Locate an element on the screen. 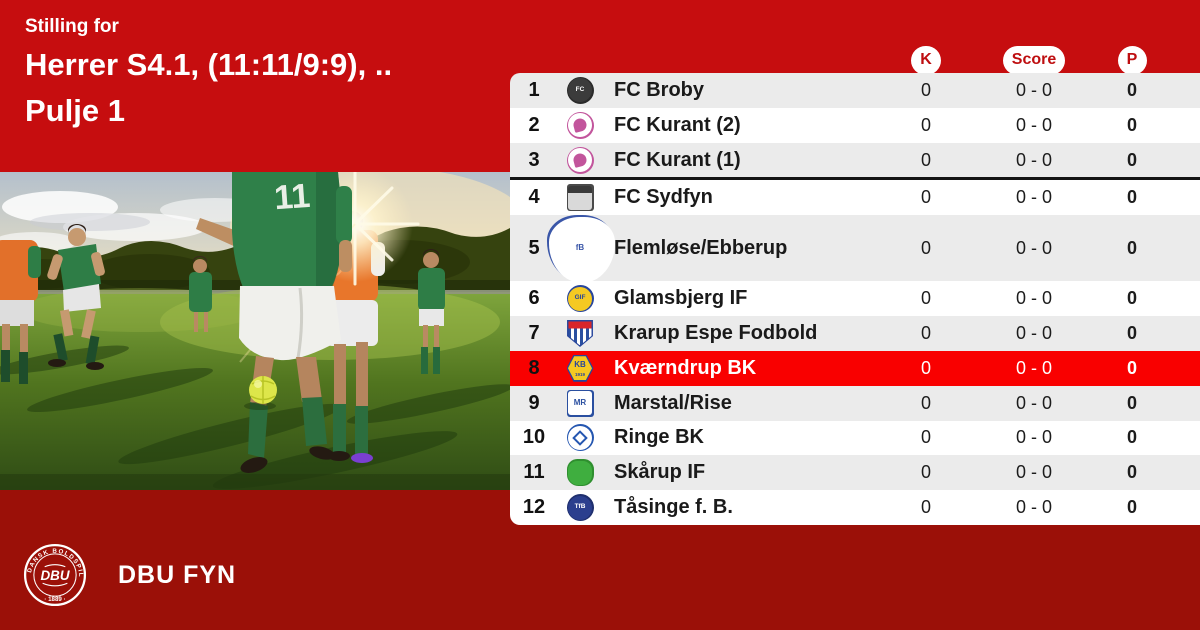 The width and height of the screenshot is (1200, 630). standings-row: 3 FC Kurant (1) 0 0 - 0 0 is located at coordinates (855, 161).